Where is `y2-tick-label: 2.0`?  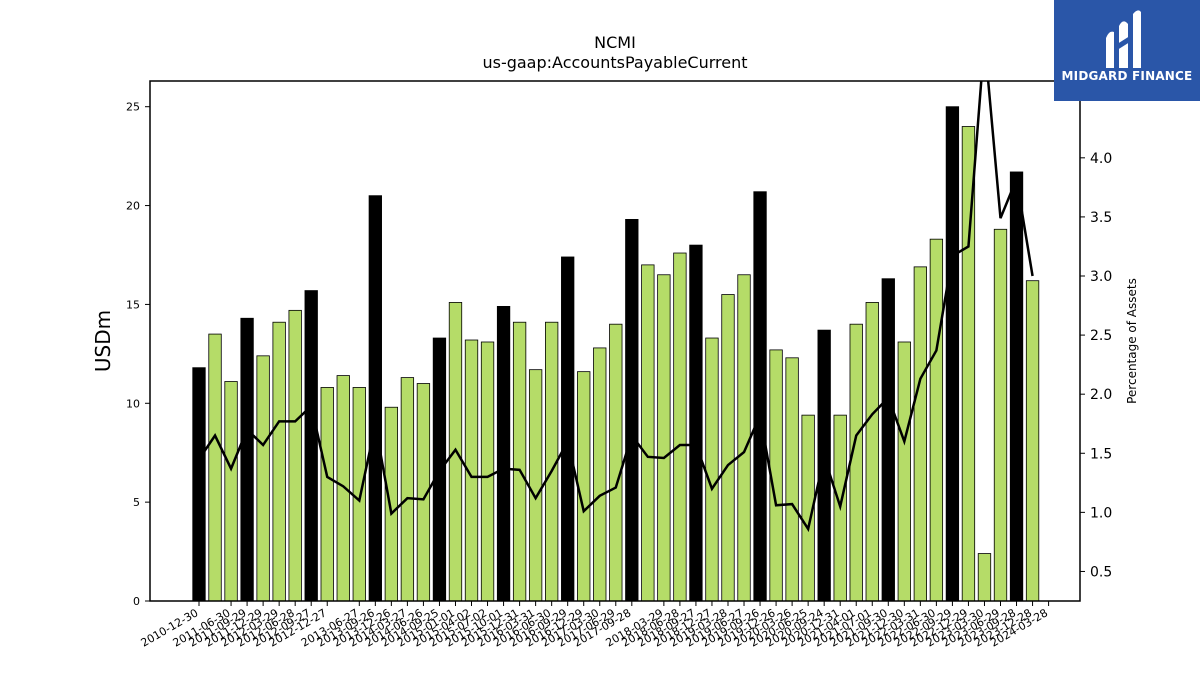 y2-tick-label: 2.0 is located at coordinates (1101, 395).